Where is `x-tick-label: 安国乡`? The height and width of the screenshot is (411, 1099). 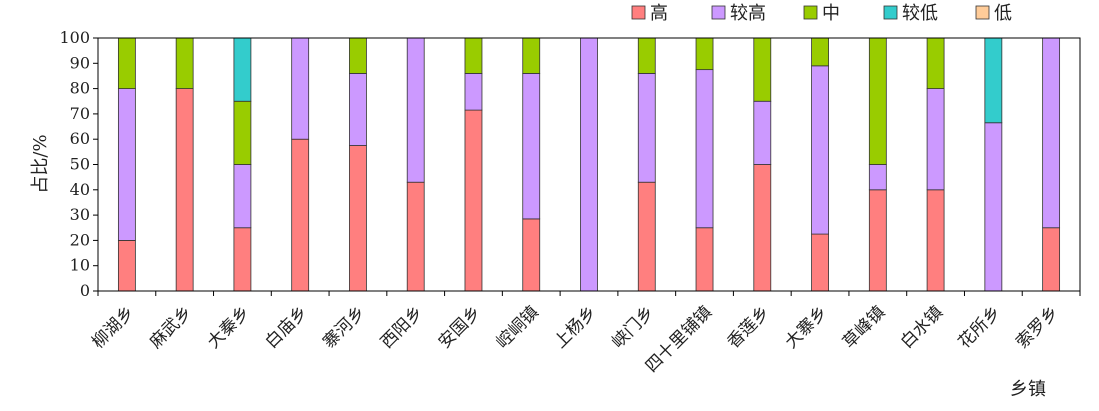 x-tick-label: 安国乡 is located at coordinates (460, 327).